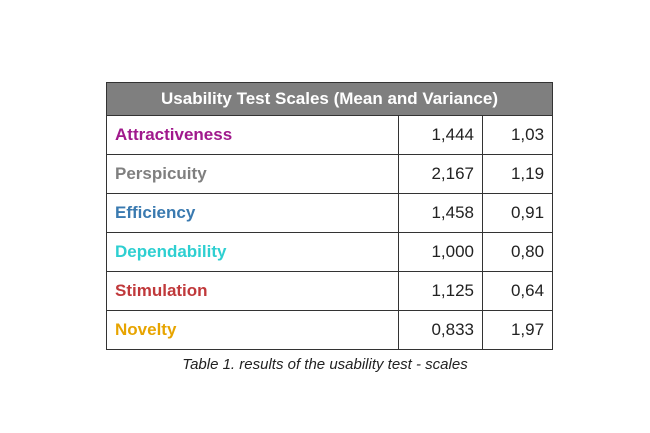 This screenshot has width=650, height=433. What do you see at coordinates (440, 135) in the screenshot?
I see `mean-value: 1,444` at bounding box center [440, 135].